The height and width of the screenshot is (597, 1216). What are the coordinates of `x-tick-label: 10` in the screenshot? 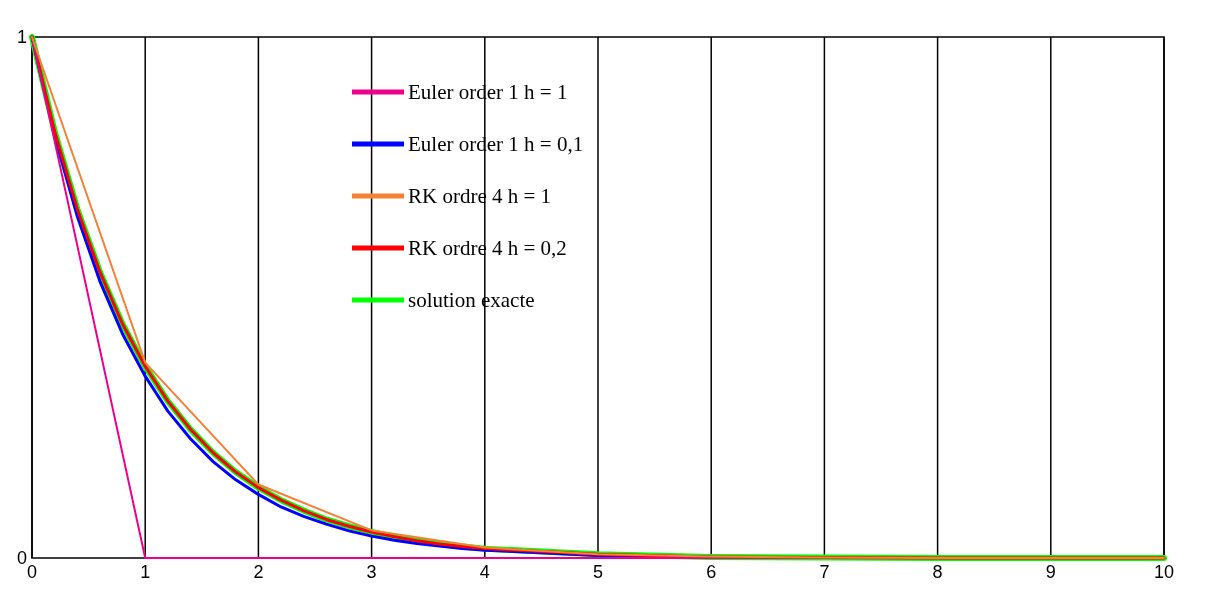 It's located at (1164, 572).